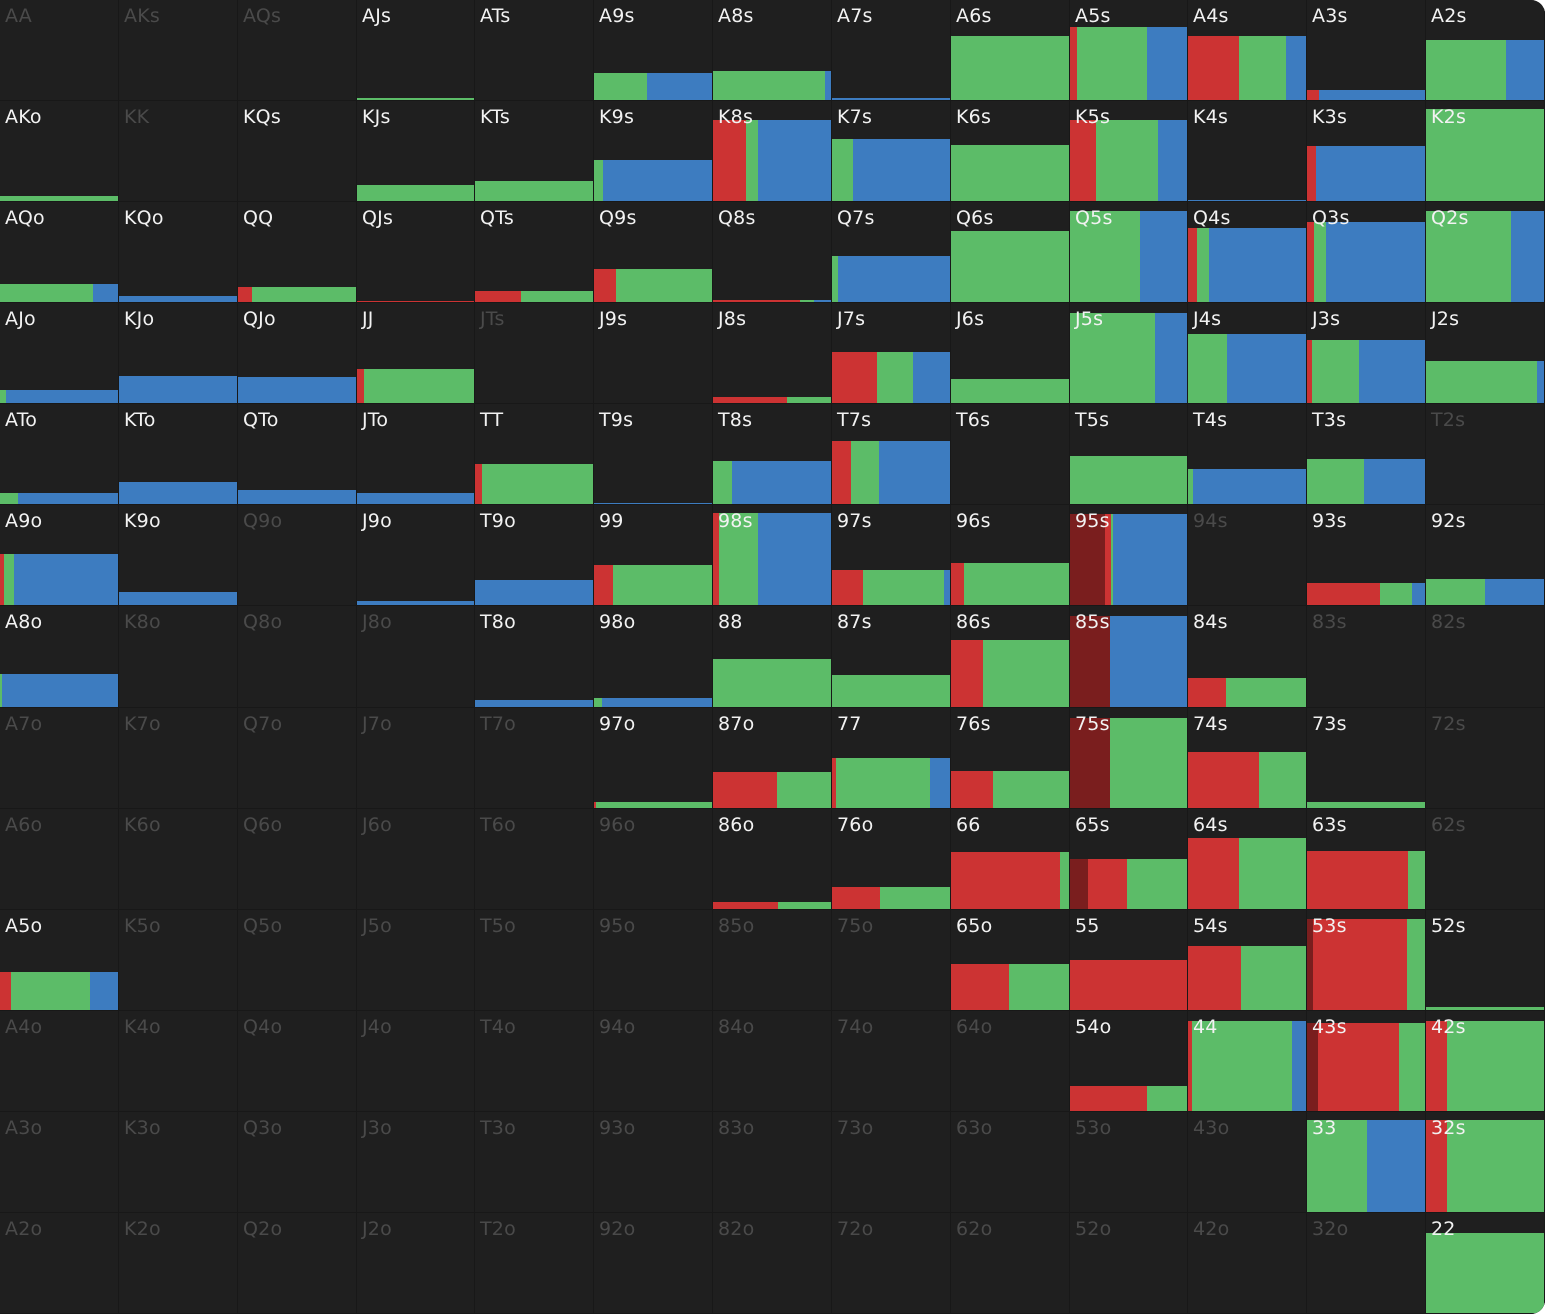  What do you see at coordinates (891, 454) in the screenshot?
I see `hand-cell-T7s: T7s` at bounding box center [891, 454].